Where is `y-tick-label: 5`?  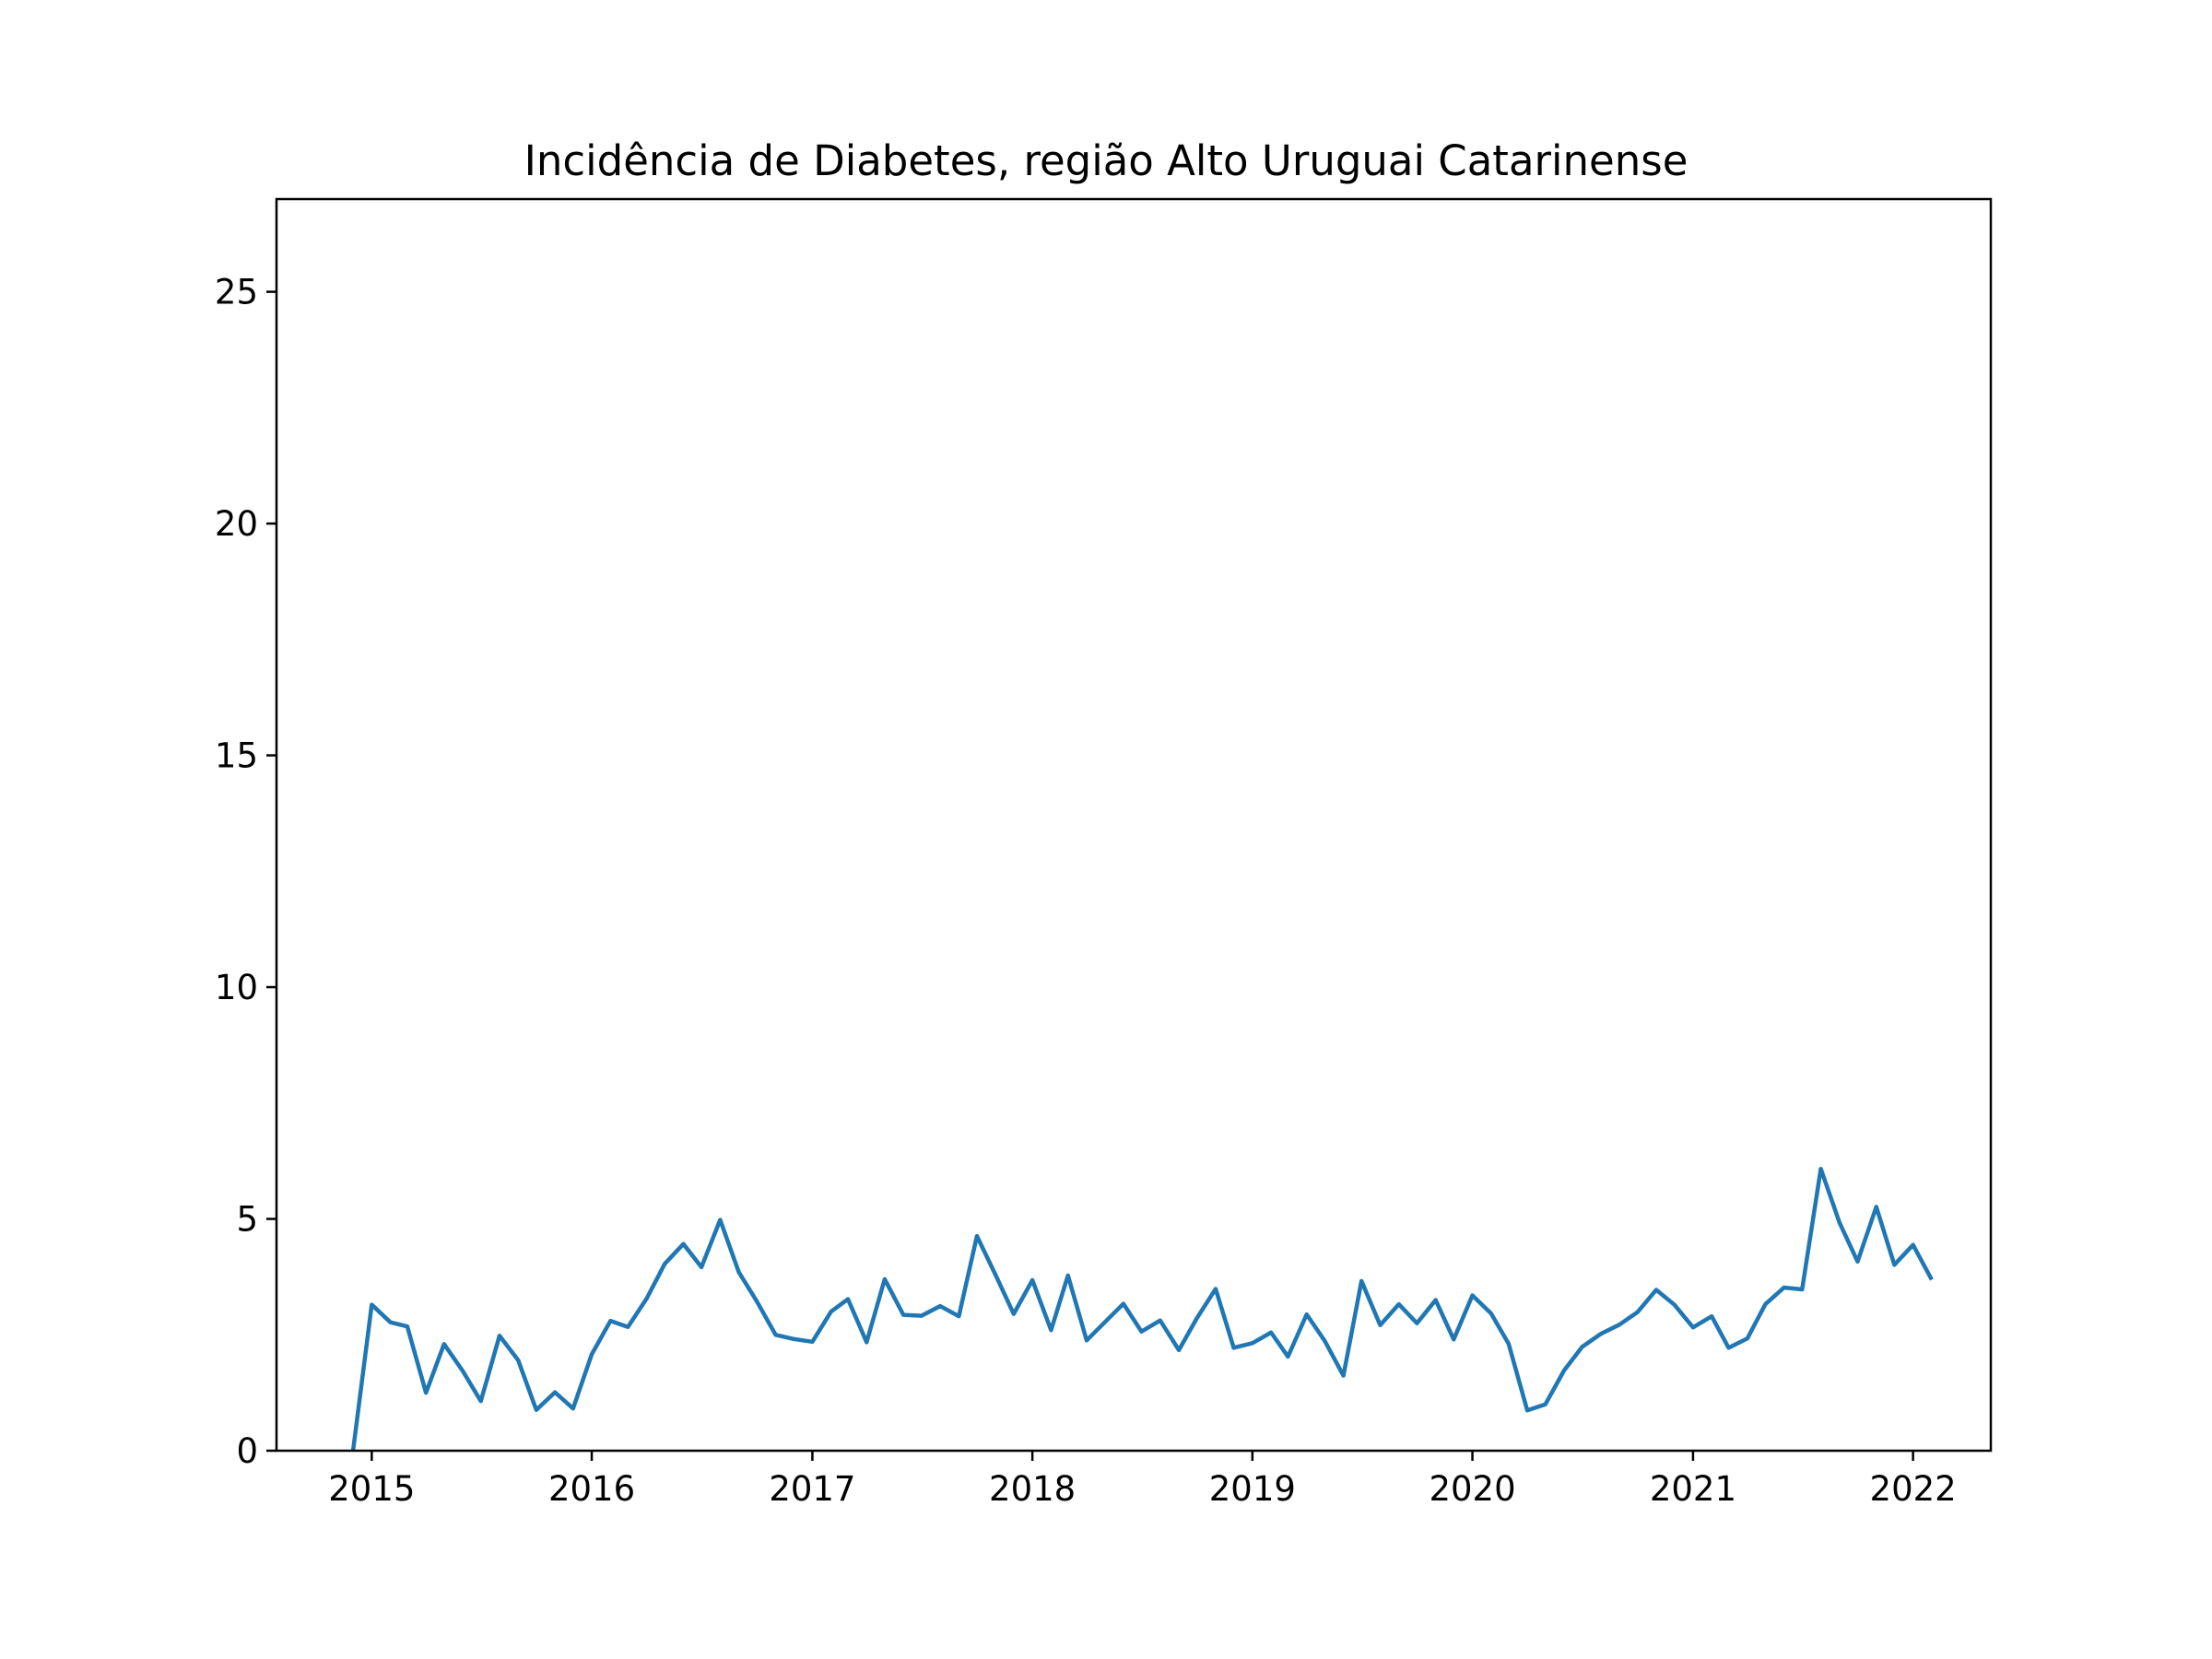
y-tick-label: 5 is located at coordinates (247, 1220).